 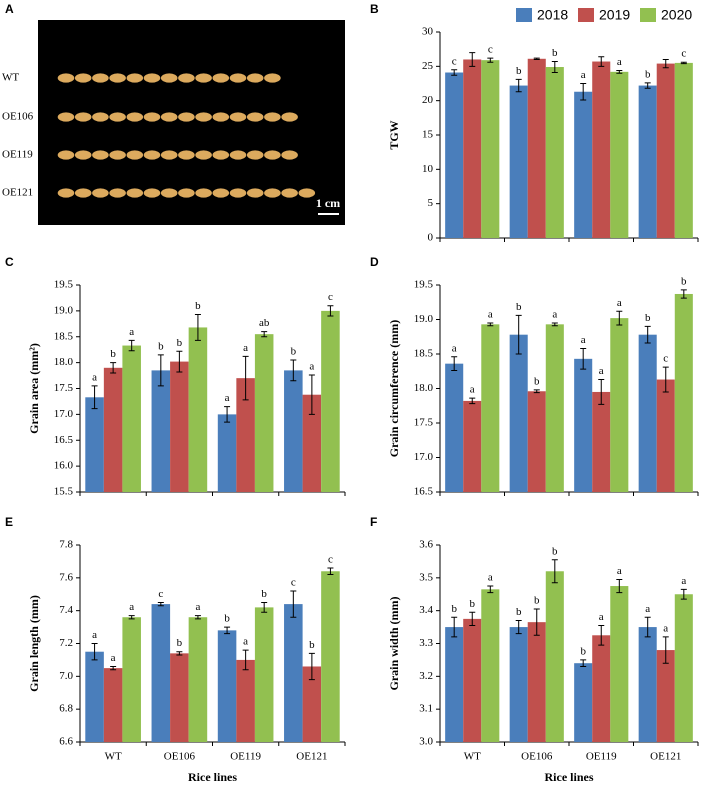 I want to click on panel-letter: F, so click(x=373, y=522).